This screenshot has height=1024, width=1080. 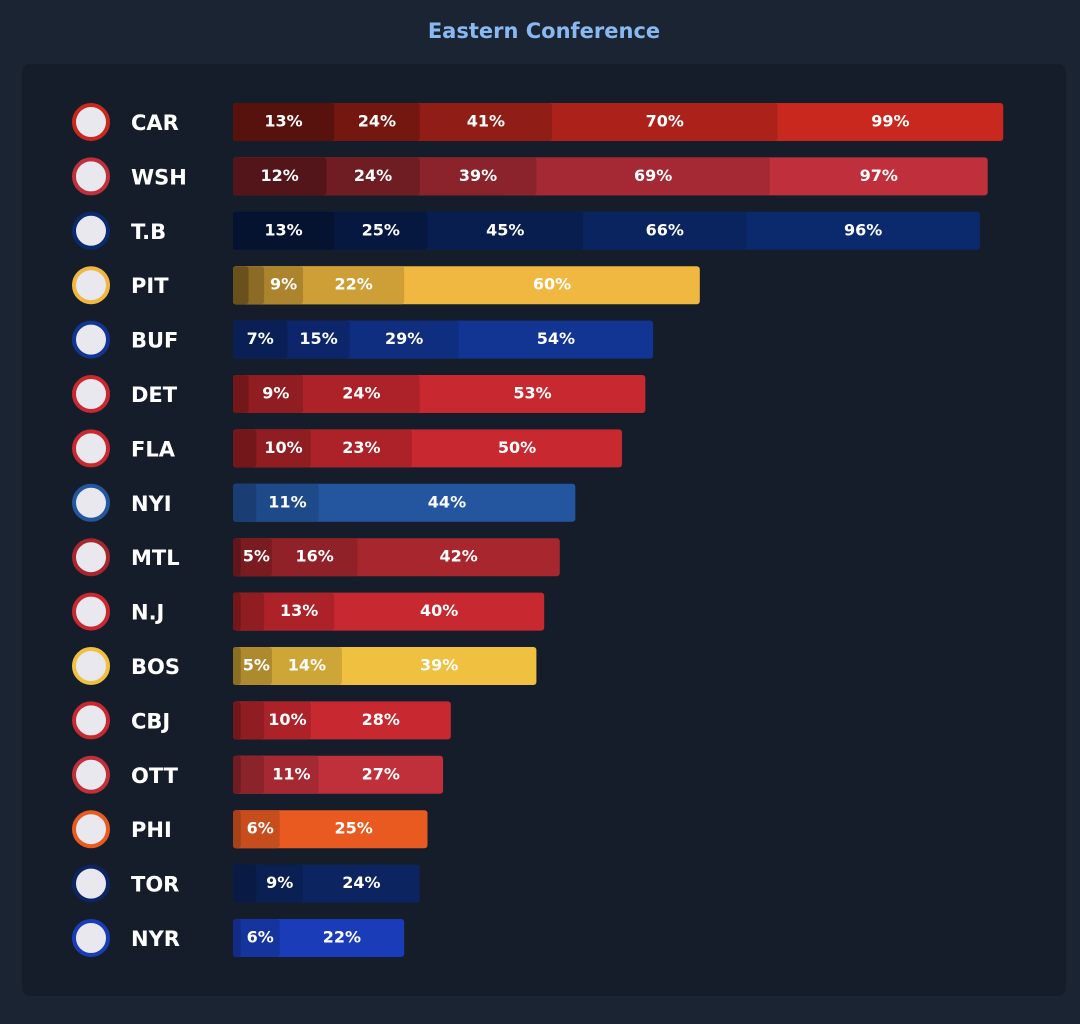 I want to click on chart-title: Eastern Conference, so click(x=544, y=31).